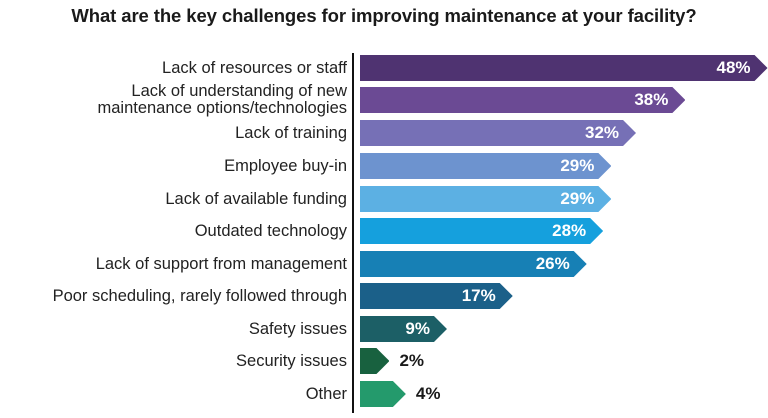 This screenshot has height=418, width=768. I want to click on y-axis-line, so click(353, 233).